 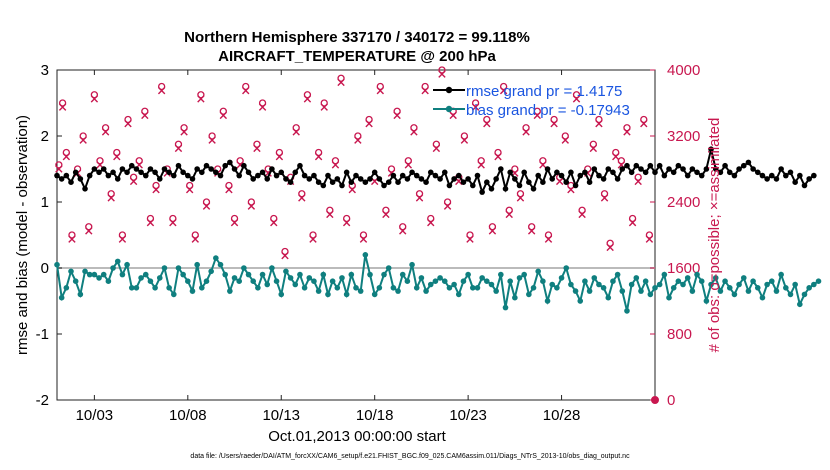 I want to click on right-tick-label: 4000, so click(x=683, y=70).